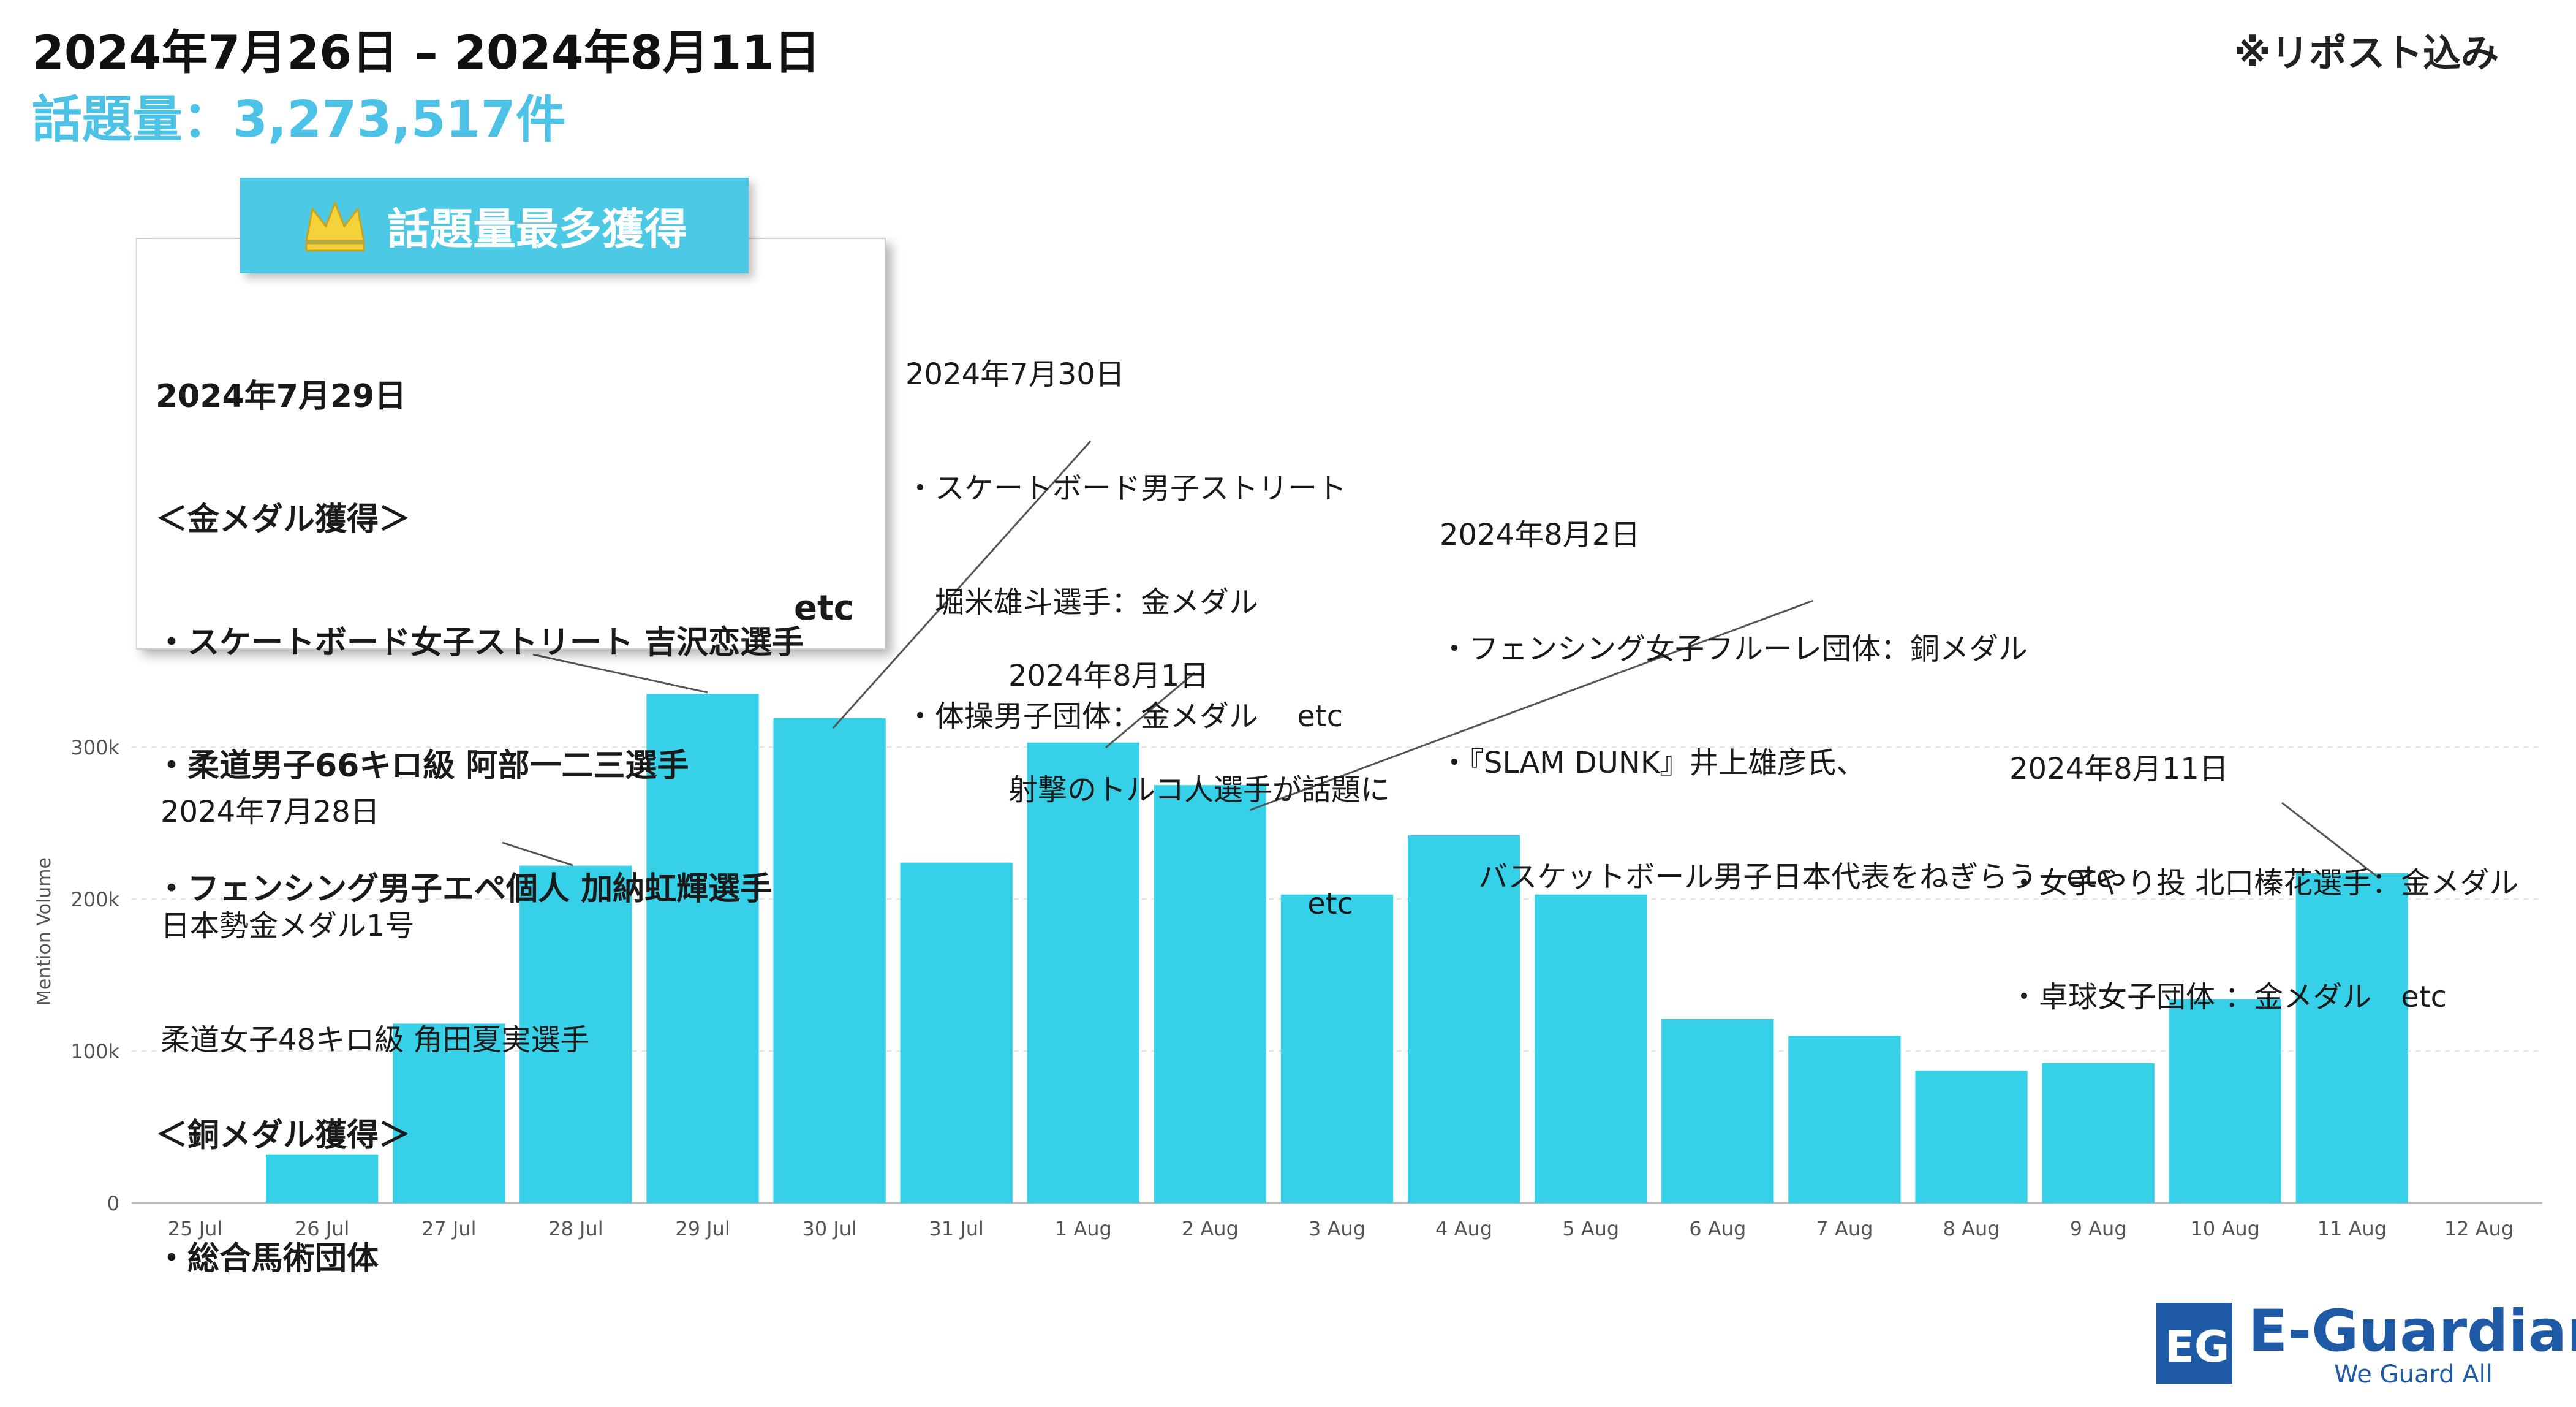 The image size is (2576, 1407). I want to click on x-tick-label: 30 Jul, so click(829, 1228).